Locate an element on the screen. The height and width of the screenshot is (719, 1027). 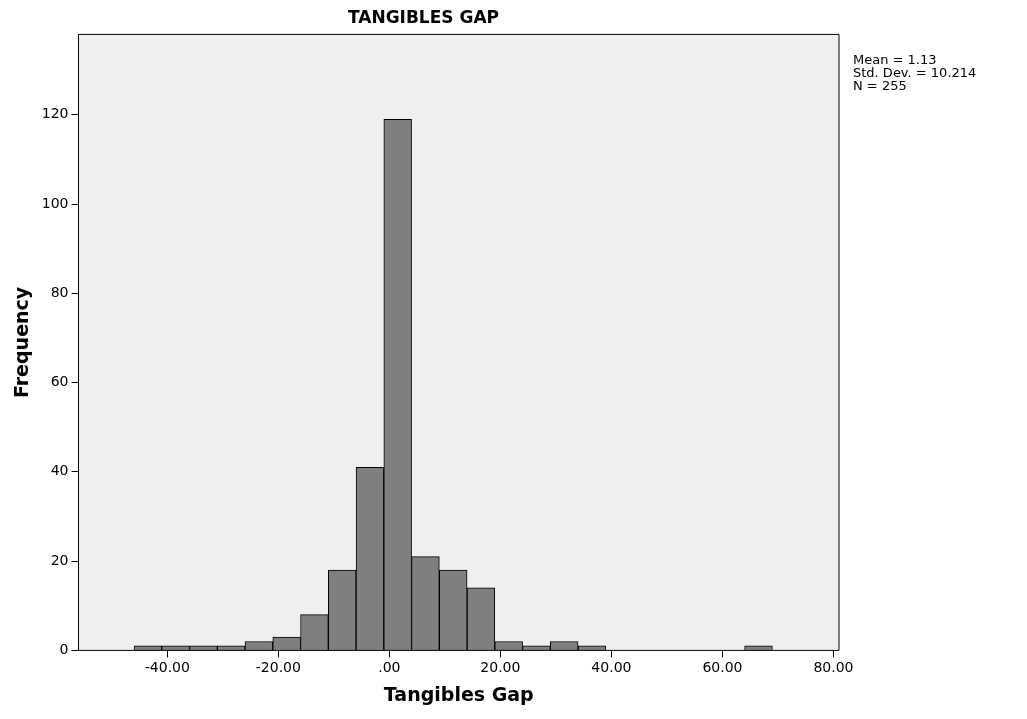
y-tick-label: 20 is located at coordinates (59, 559).